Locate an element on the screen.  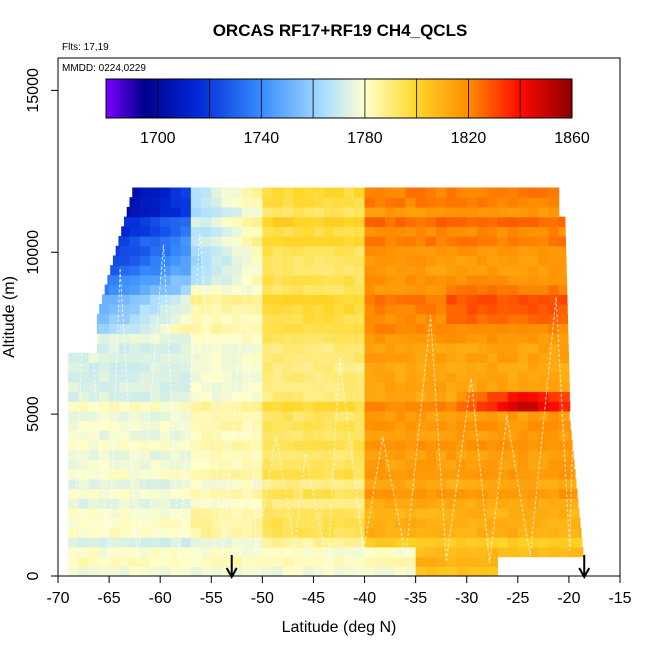
colorbar-tick-label: 1820 is located at coordinates (469, 138).